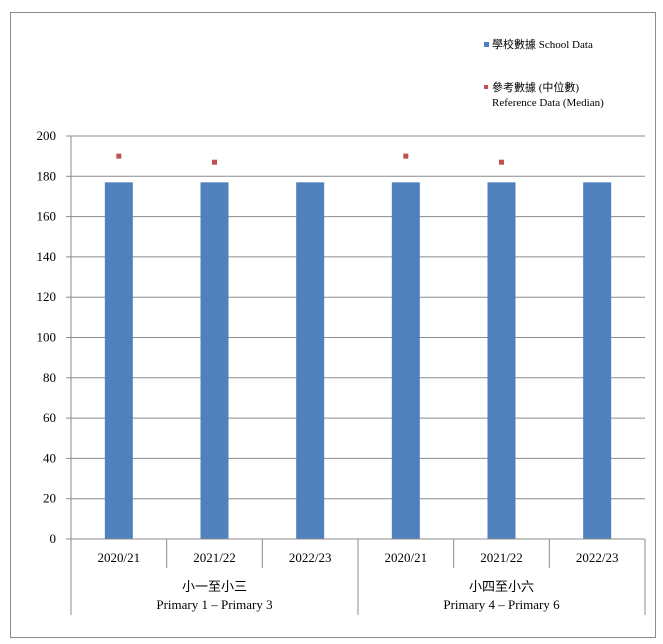 The height and width of the screenshot is (644, 663). What do you see at coordinates (310, 159) in the screenshot?
I see `marker-series` at bounding box center [310, 159].